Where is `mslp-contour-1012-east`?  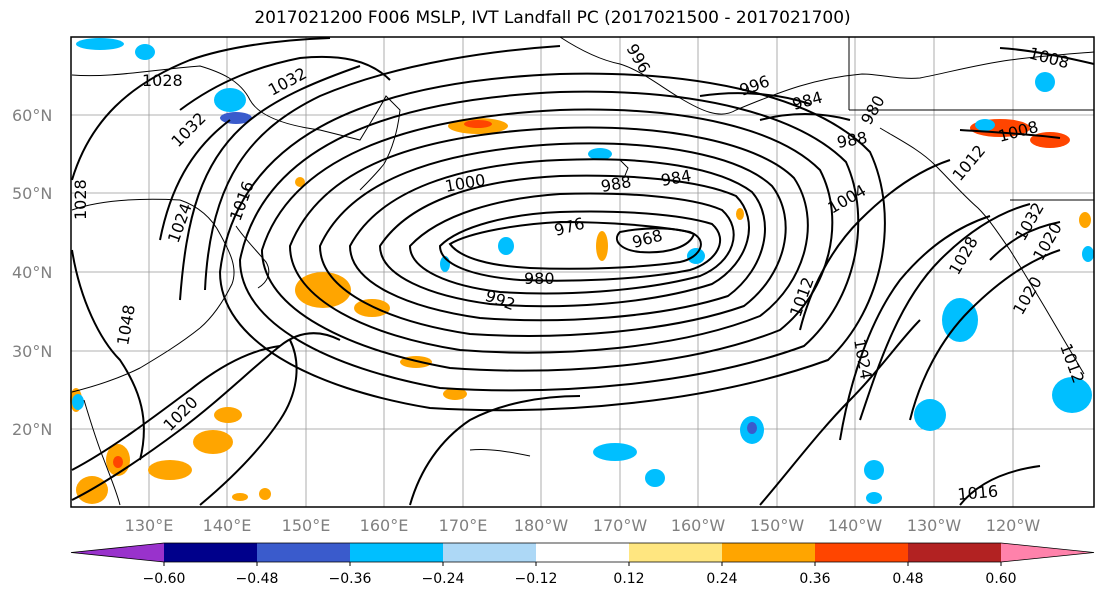
mslp-contour-1012-east is located at coordinates (875, 245).